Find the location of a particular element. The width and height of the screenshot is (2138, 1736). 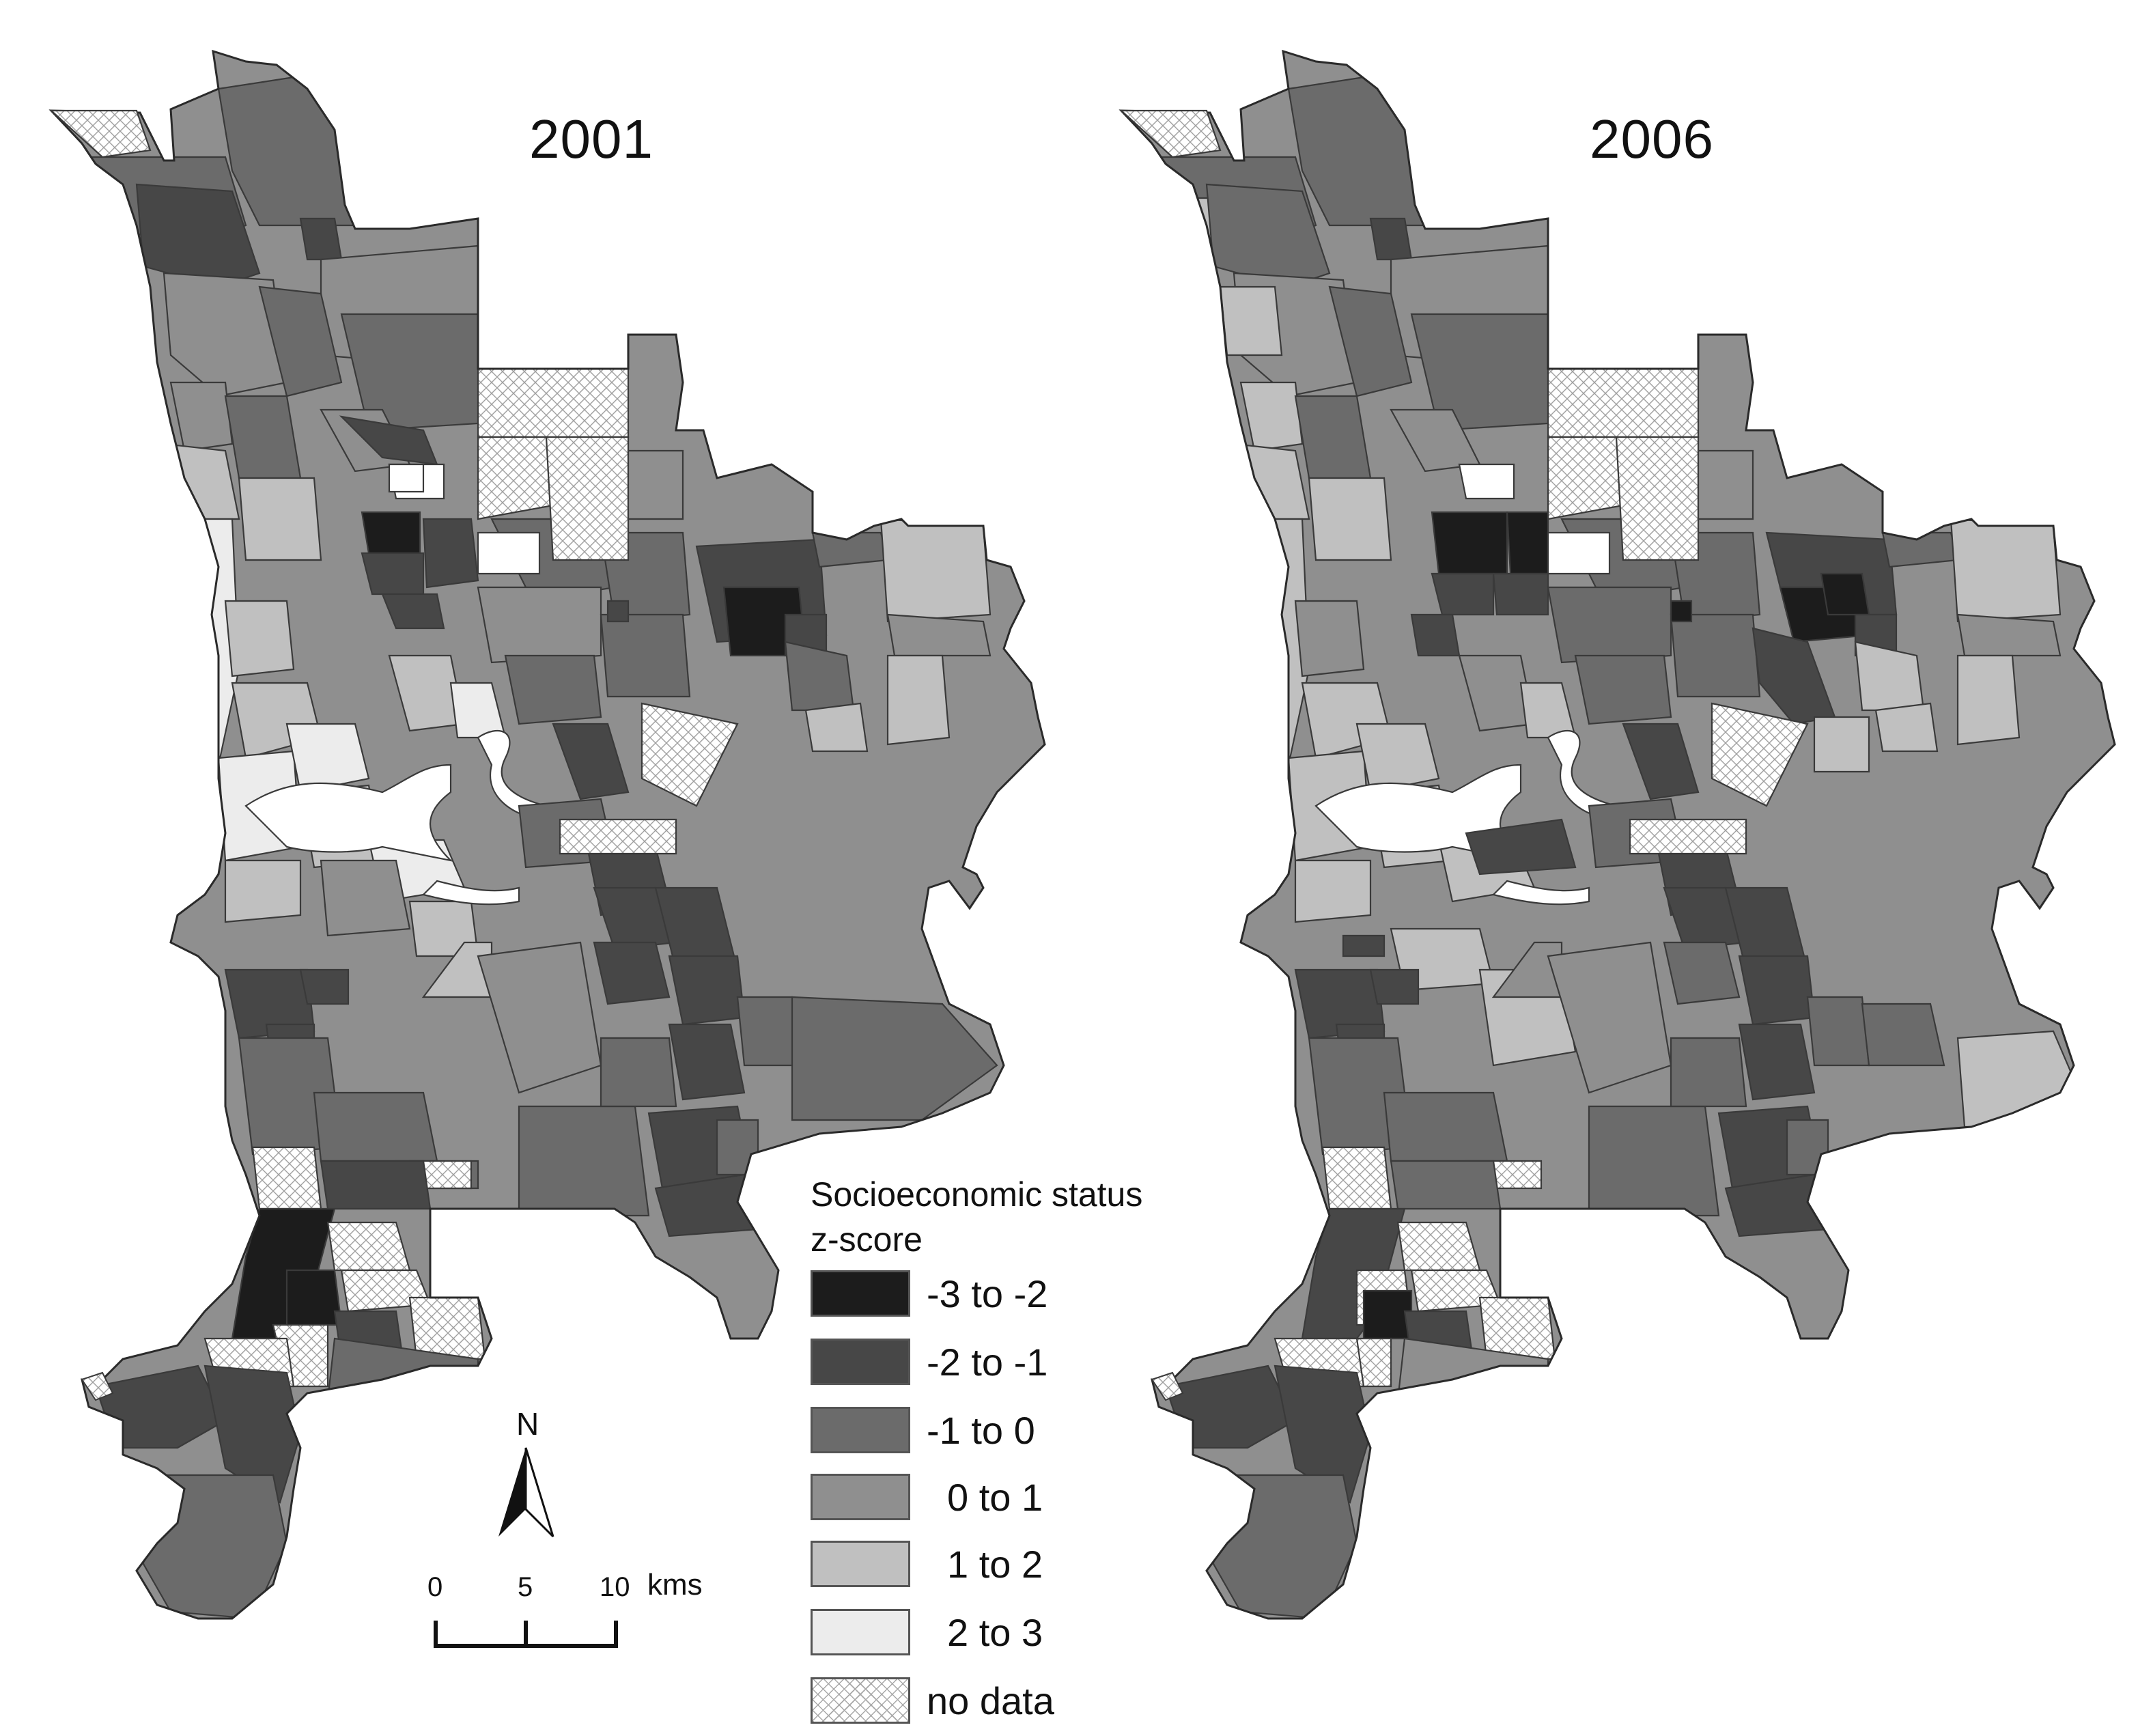

legend-label: -3 to -2 is located at coordinates (987, 1293).